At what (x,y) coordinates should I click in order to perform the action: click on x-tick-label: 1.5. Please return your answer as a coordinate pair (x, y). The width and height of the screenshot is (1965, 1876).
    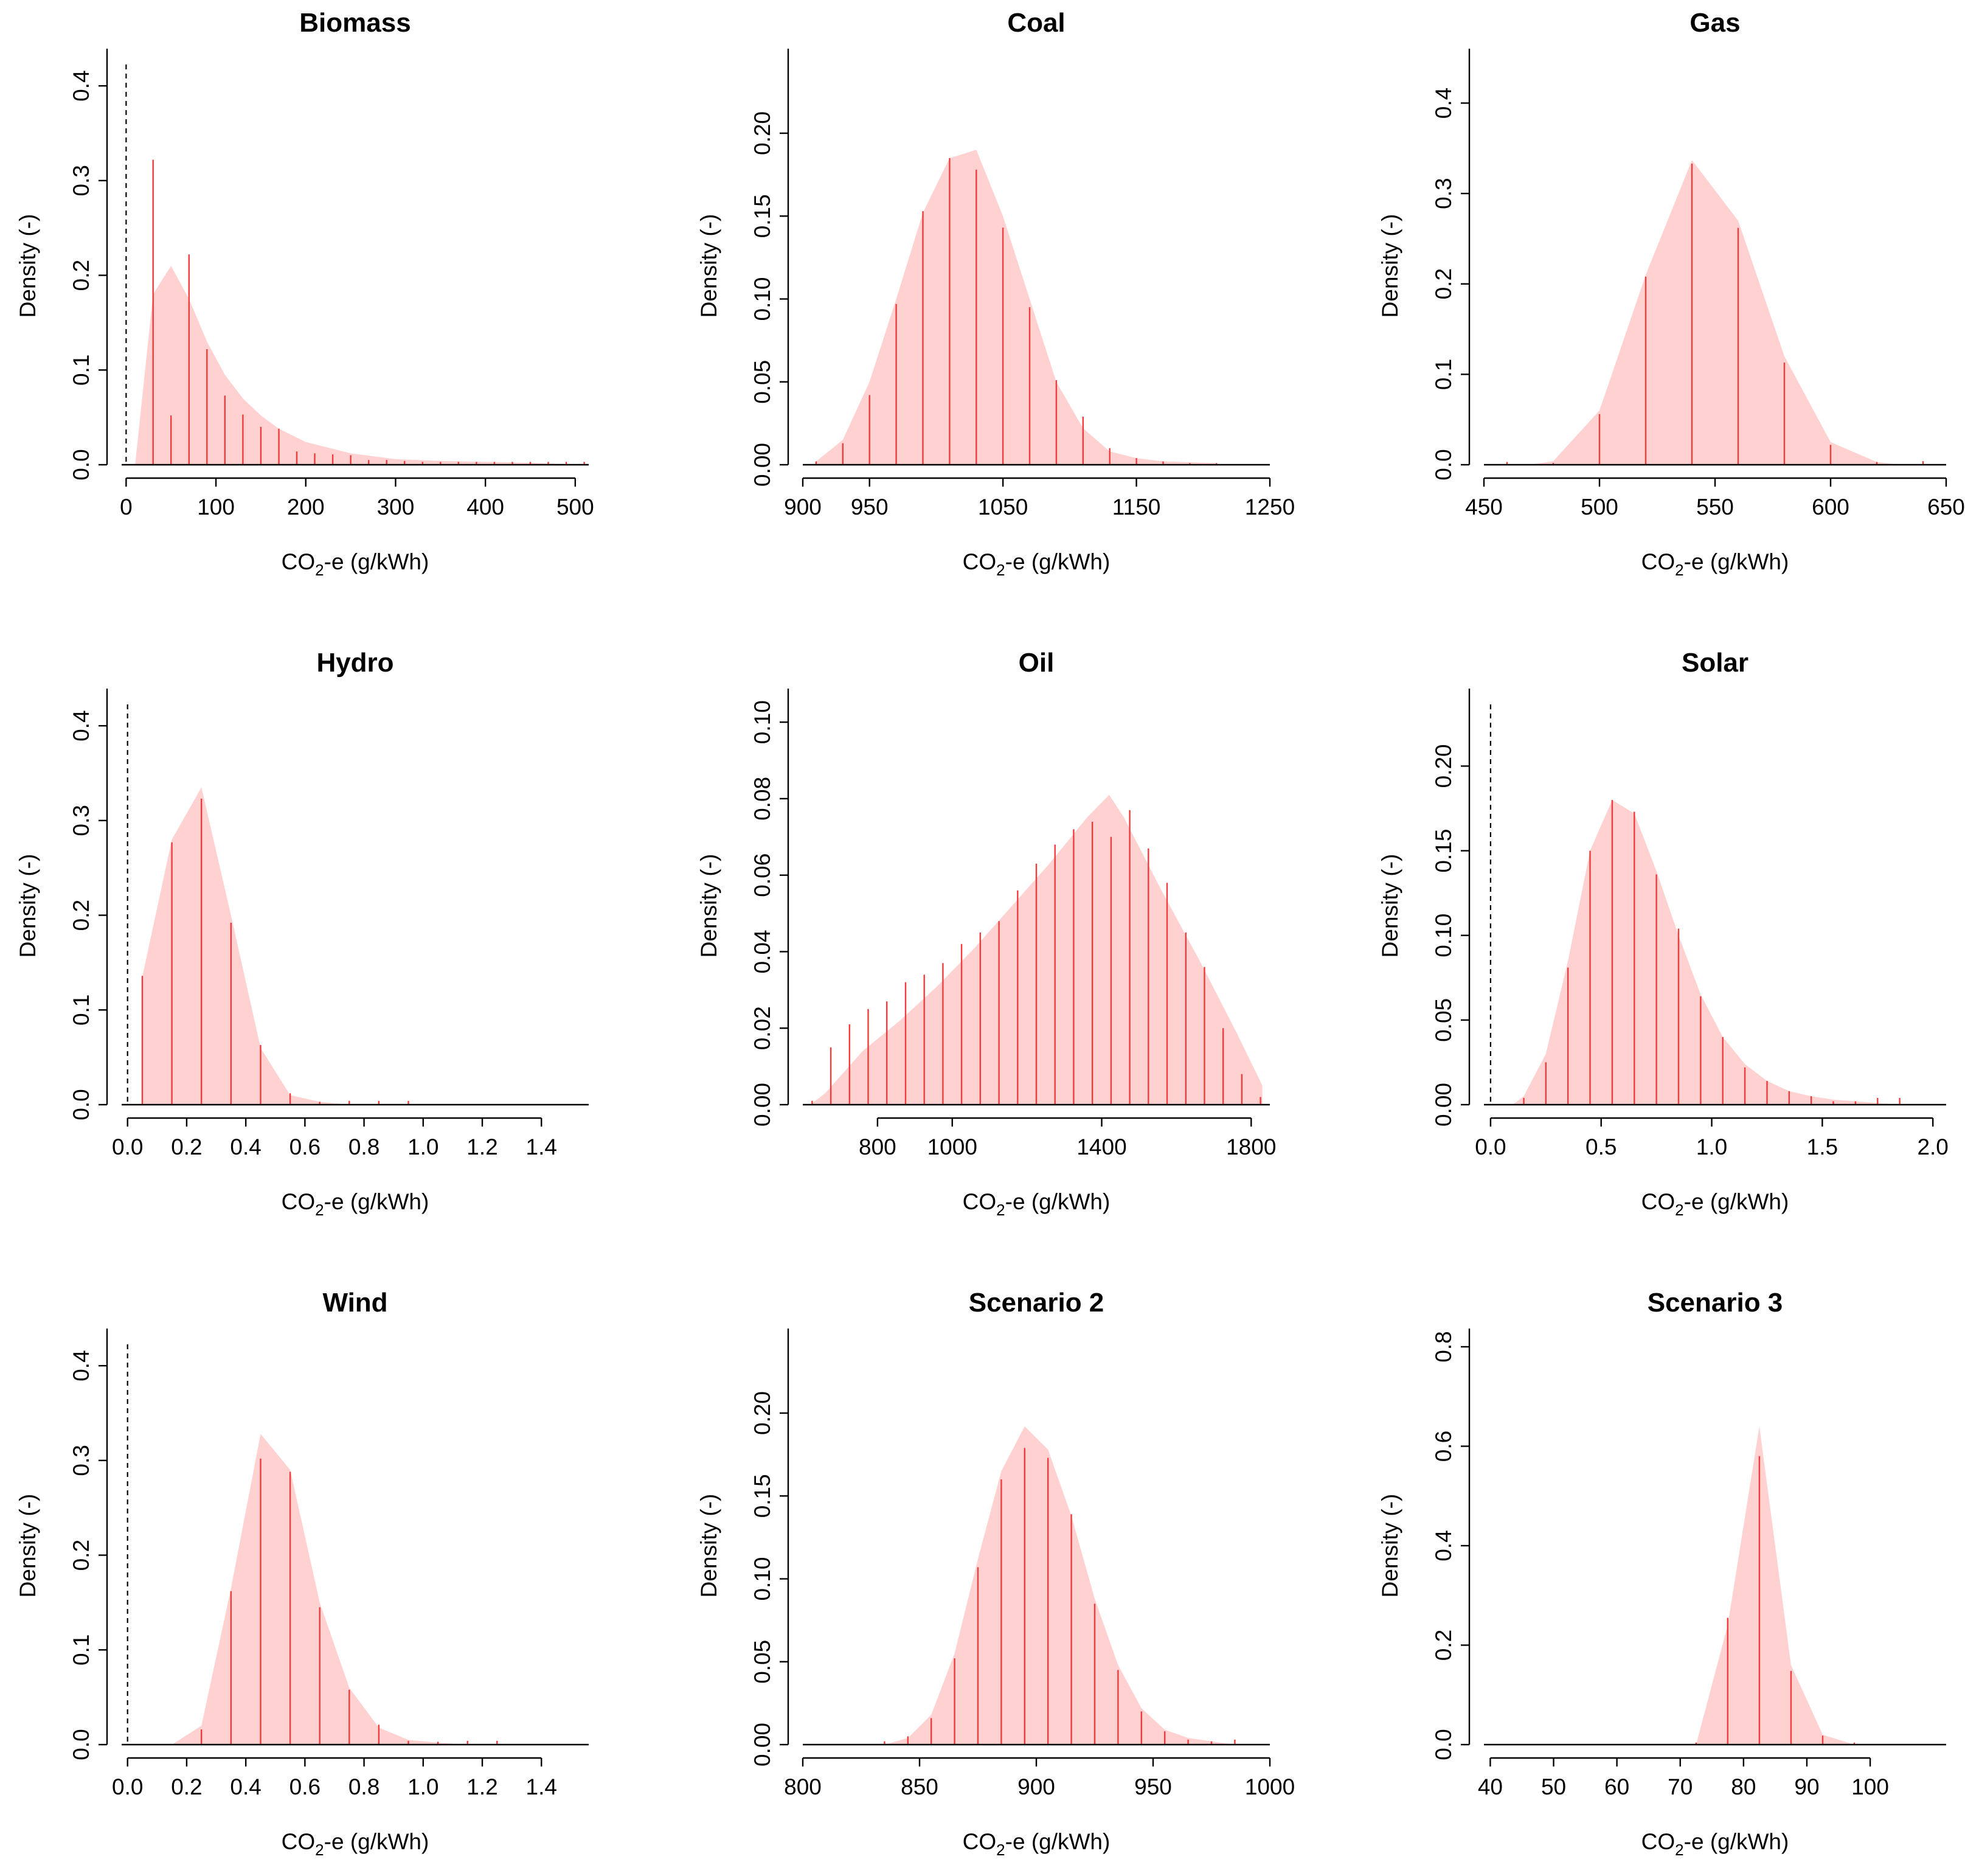
    Looking at the image, I should click on (1822, 1146).